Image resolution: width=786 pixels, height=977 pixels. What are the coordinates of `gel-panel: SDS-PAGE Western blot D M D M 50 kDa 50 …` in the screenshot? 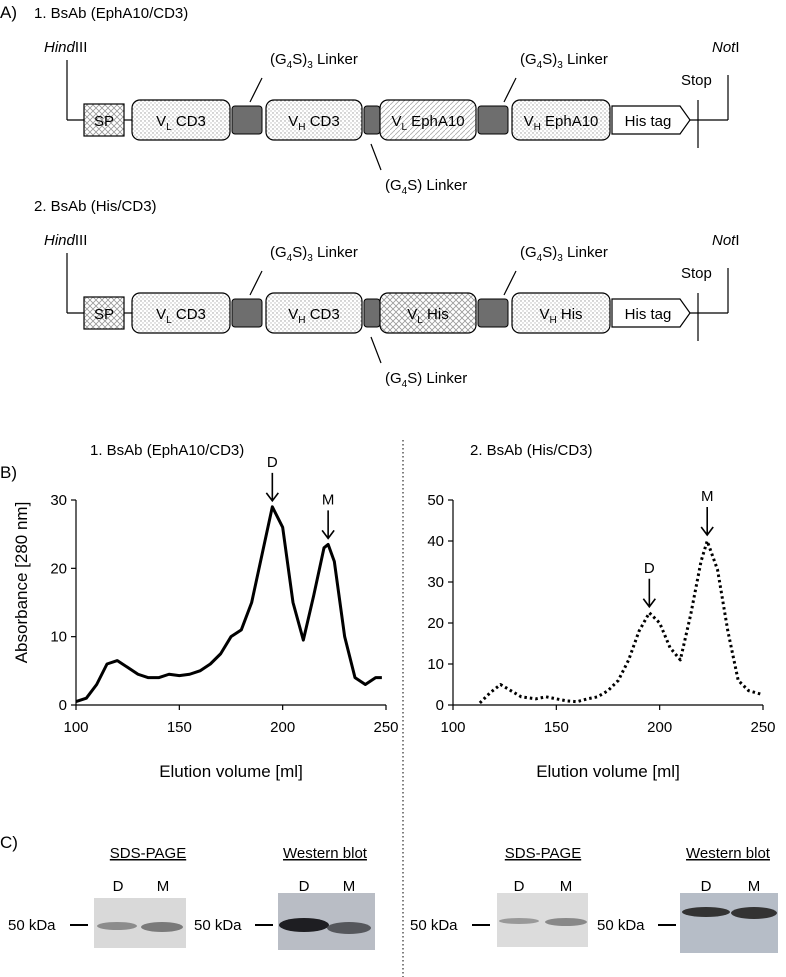 It's located at (393, 899).